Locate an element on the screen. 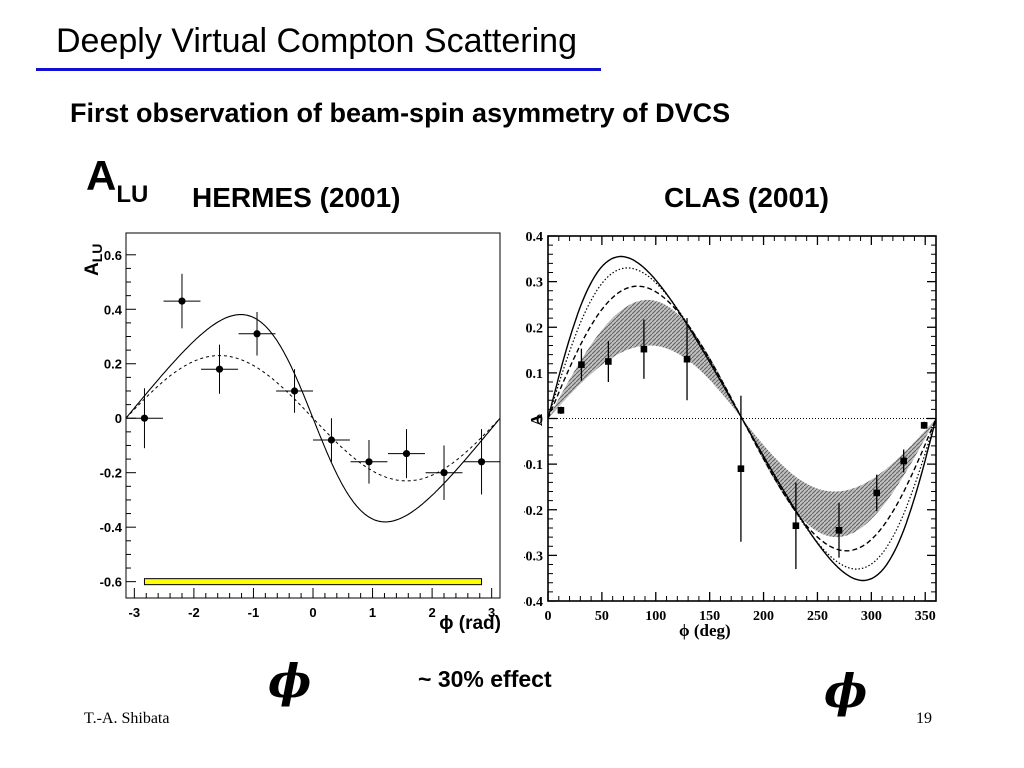  hermes-x-tick-labels: -3 -2 -1 0 1 2 3 is located at coordinates (312, 612).